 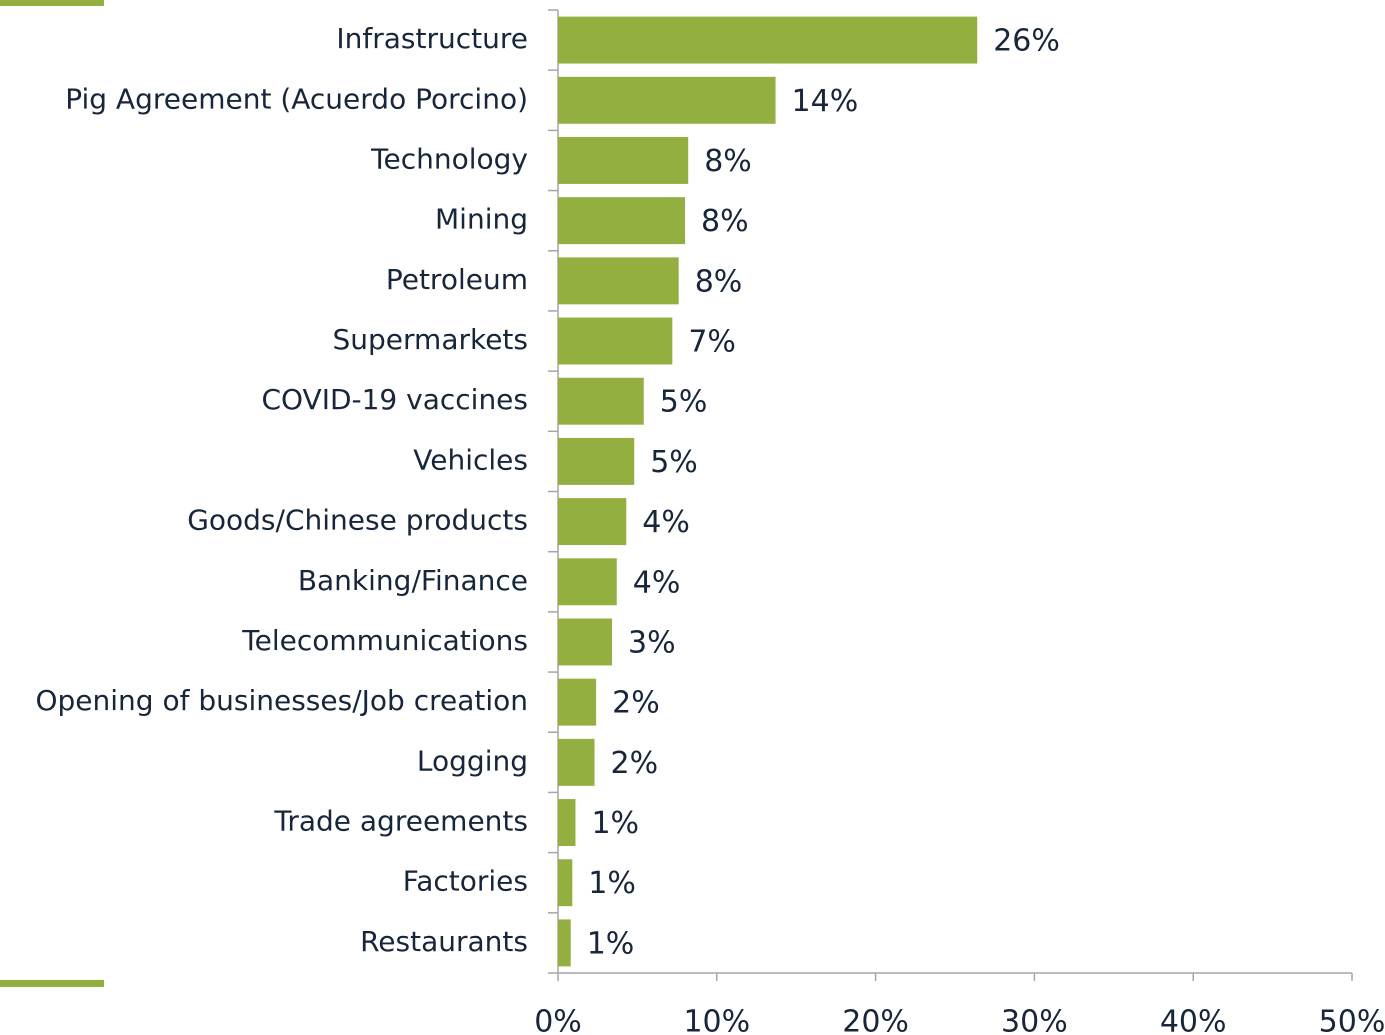 What do you see at coordinates (716, 1020) in the screenshot?
I see `x-tick-label: 10%` at bounding box center [716, 1020].